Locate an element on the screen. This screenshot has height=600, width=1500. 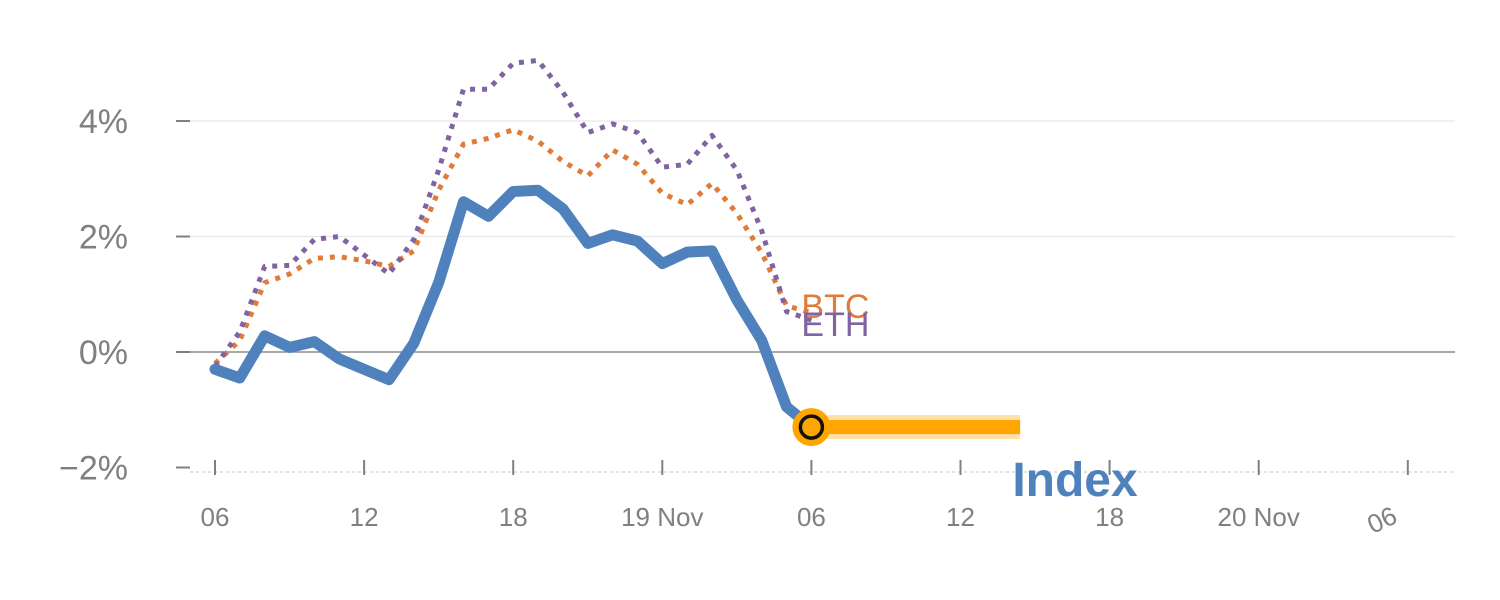
series-label-index: Index is located at coordinates (1075, 480).